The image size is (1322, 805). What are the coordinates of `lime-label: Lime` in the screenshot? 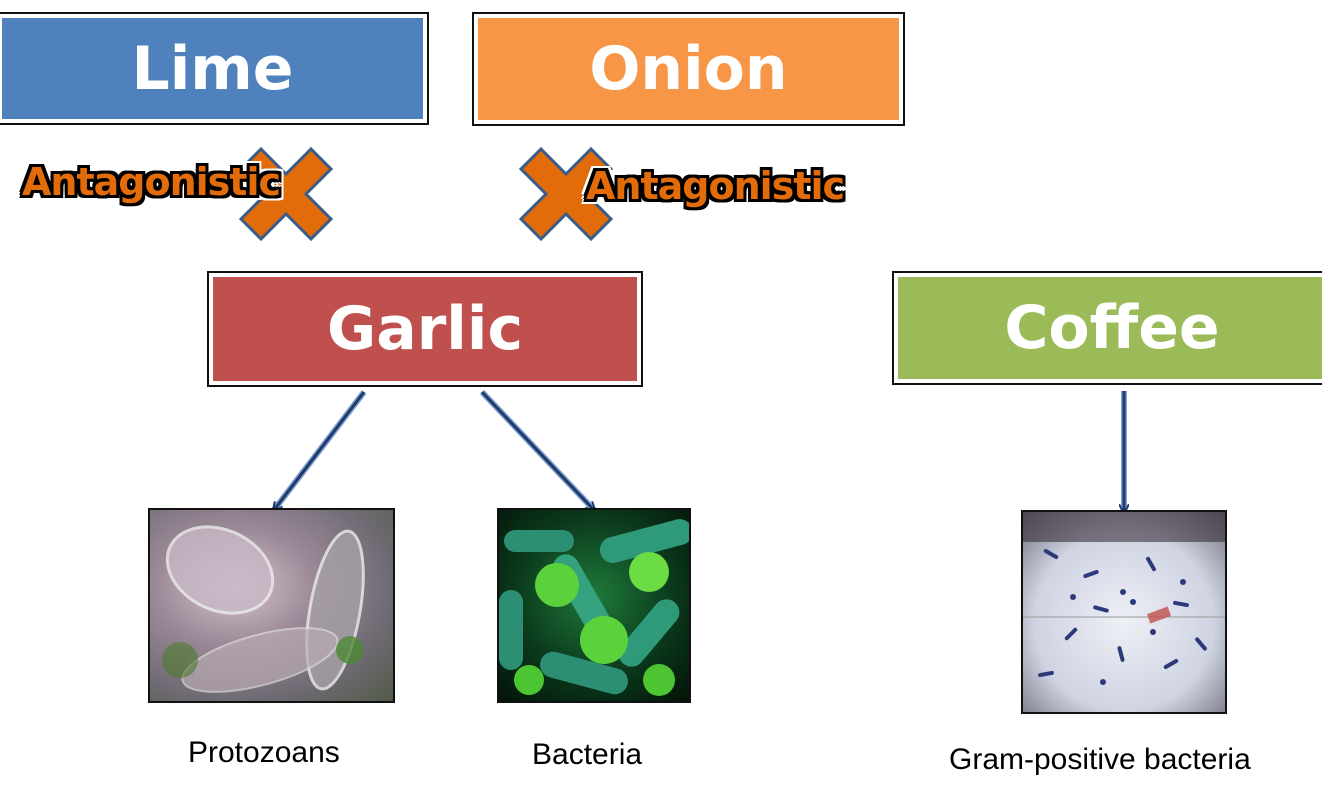 It's located at (212, 68).